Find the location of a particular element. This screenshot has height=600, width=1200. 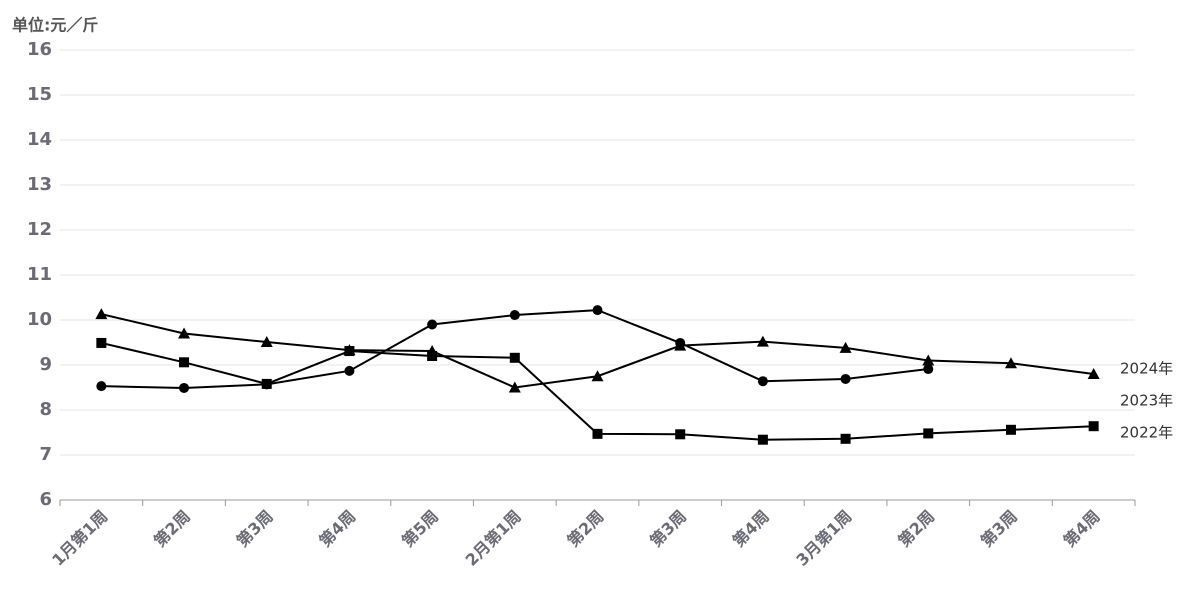

y-tick-label: 9 is located at coordinates (45, 364).